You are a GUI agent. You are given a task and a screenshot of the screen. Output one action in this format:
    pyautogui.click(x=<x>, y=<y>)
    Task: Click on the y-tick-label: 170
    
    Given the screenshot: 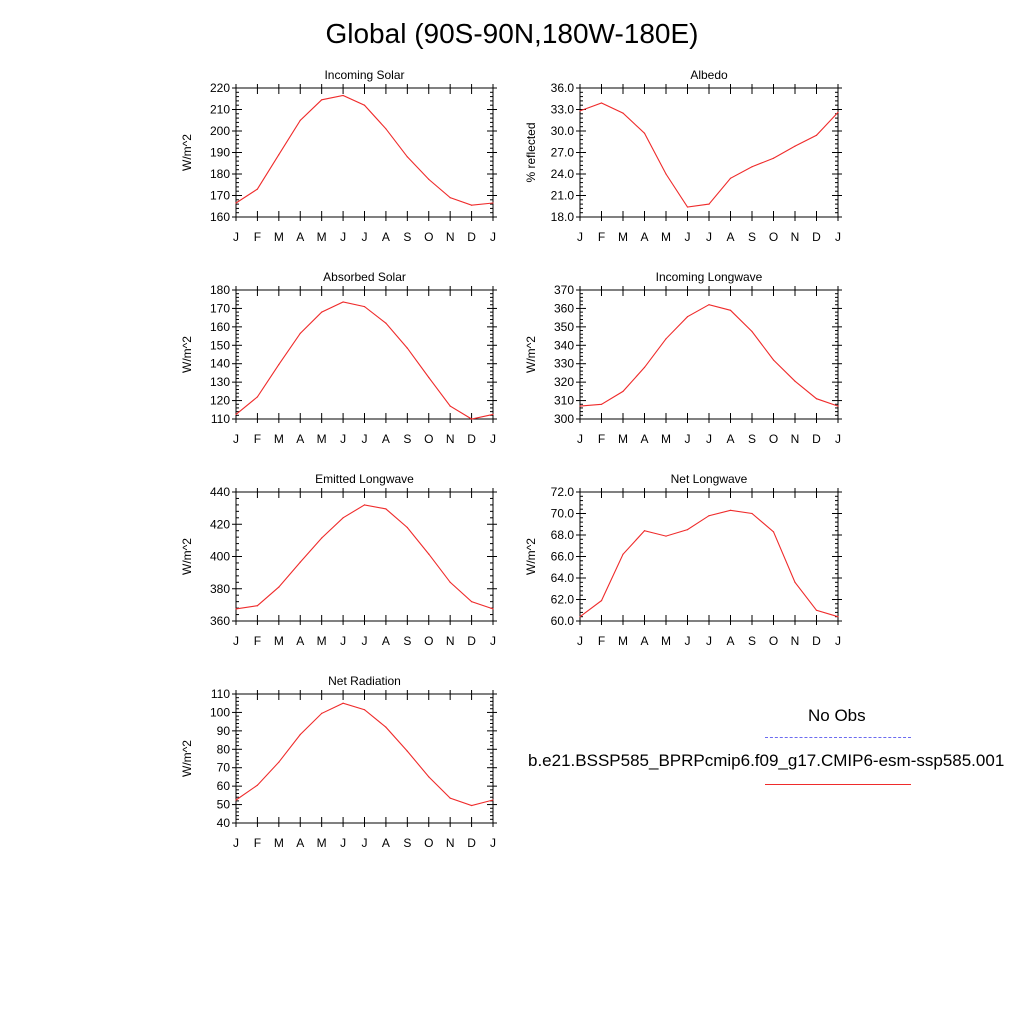 What is the action you would take?
    pyautogui.click(x=220, y=308)
    